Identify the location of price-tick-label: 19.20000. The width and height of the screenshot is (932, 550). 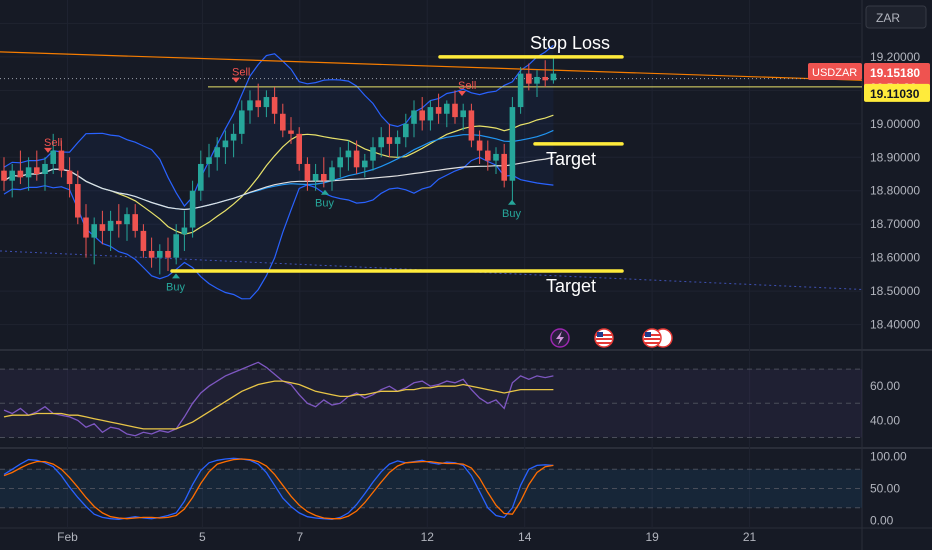
(895, 57).